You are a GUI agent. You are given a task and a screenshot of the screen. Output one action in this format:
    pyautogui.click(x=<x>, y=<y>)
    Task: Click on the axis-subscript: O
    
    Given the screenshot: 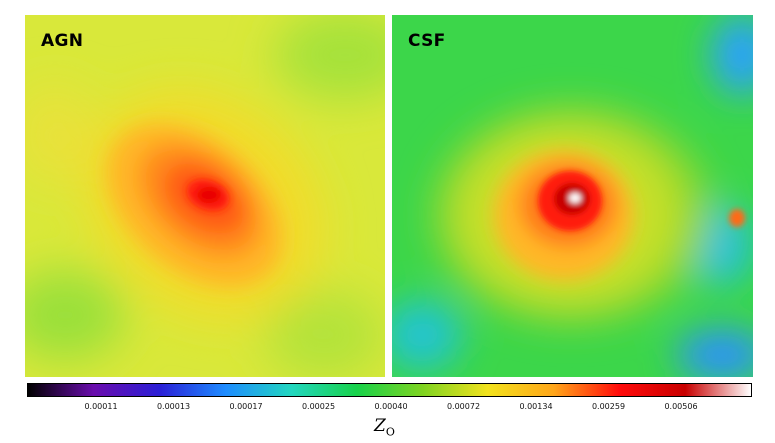 What is the action you would take?
    pyautogui.click(x=390, y=432)
    